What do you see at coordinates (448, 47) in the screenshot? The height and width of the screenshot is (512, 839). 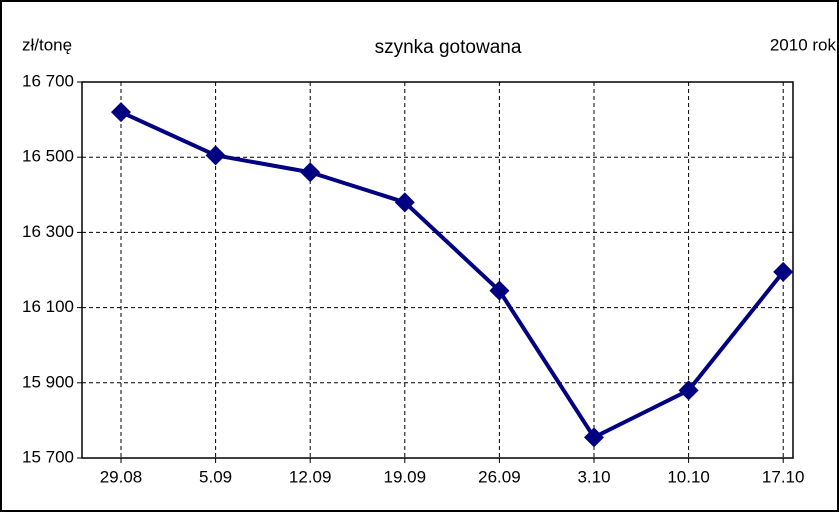 I see `chart-title: szynka gotowana` at bounding box center [448, 47].